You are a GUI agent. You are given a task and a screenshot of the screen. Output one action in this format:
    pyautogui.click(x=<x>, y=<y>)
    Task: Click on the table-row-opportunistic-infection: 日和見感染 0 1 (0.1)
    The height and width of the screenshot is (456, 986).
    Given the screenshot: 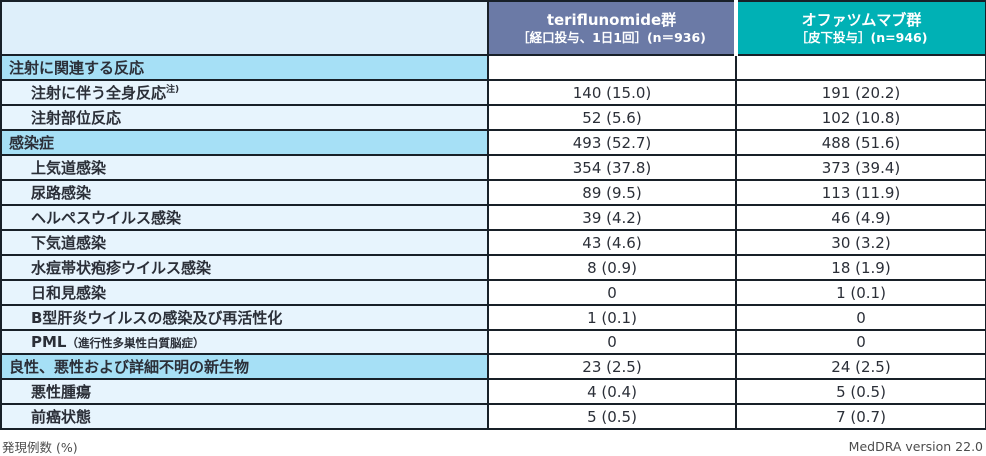 What is the action you would take?
    pyautogui.click(x=493, y=292)
    